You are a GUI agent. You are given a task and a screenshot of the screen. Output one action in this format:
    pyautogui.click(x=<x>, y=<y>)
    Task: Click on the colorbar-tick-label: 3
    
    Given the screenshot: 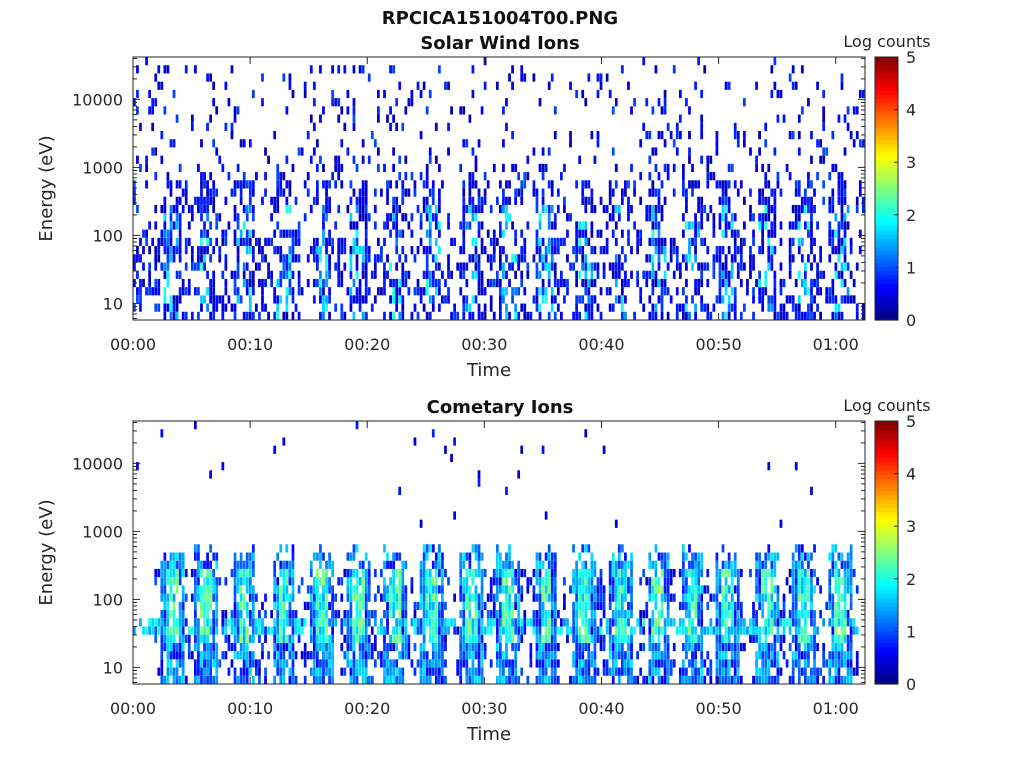 What is the action you would take?
    pyautogui.click(x=911, y=526)
    